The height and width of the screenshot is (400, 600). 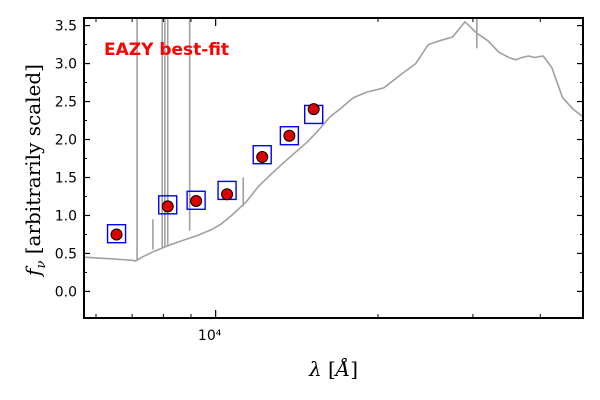 I want to click on y-tick-label: 0.0, so click(x=66, y=292).